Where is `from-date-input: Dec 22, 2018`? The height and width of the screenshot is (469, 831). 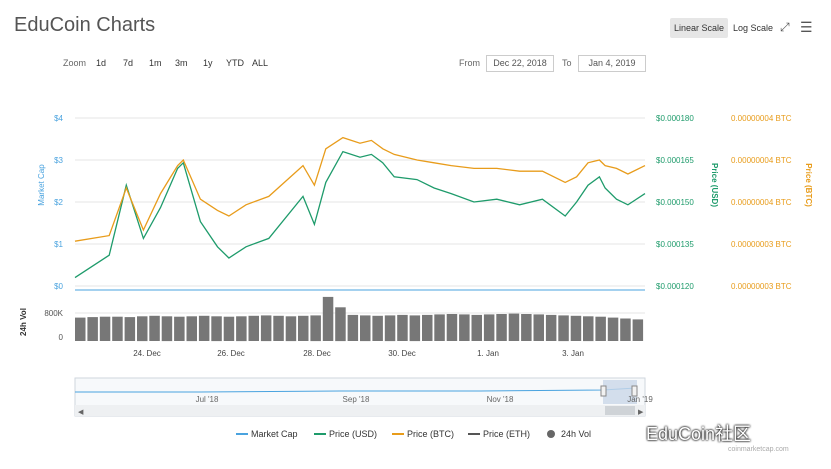
from-date-input: Dec 22, 2018 is located at coordinates (520, 63).